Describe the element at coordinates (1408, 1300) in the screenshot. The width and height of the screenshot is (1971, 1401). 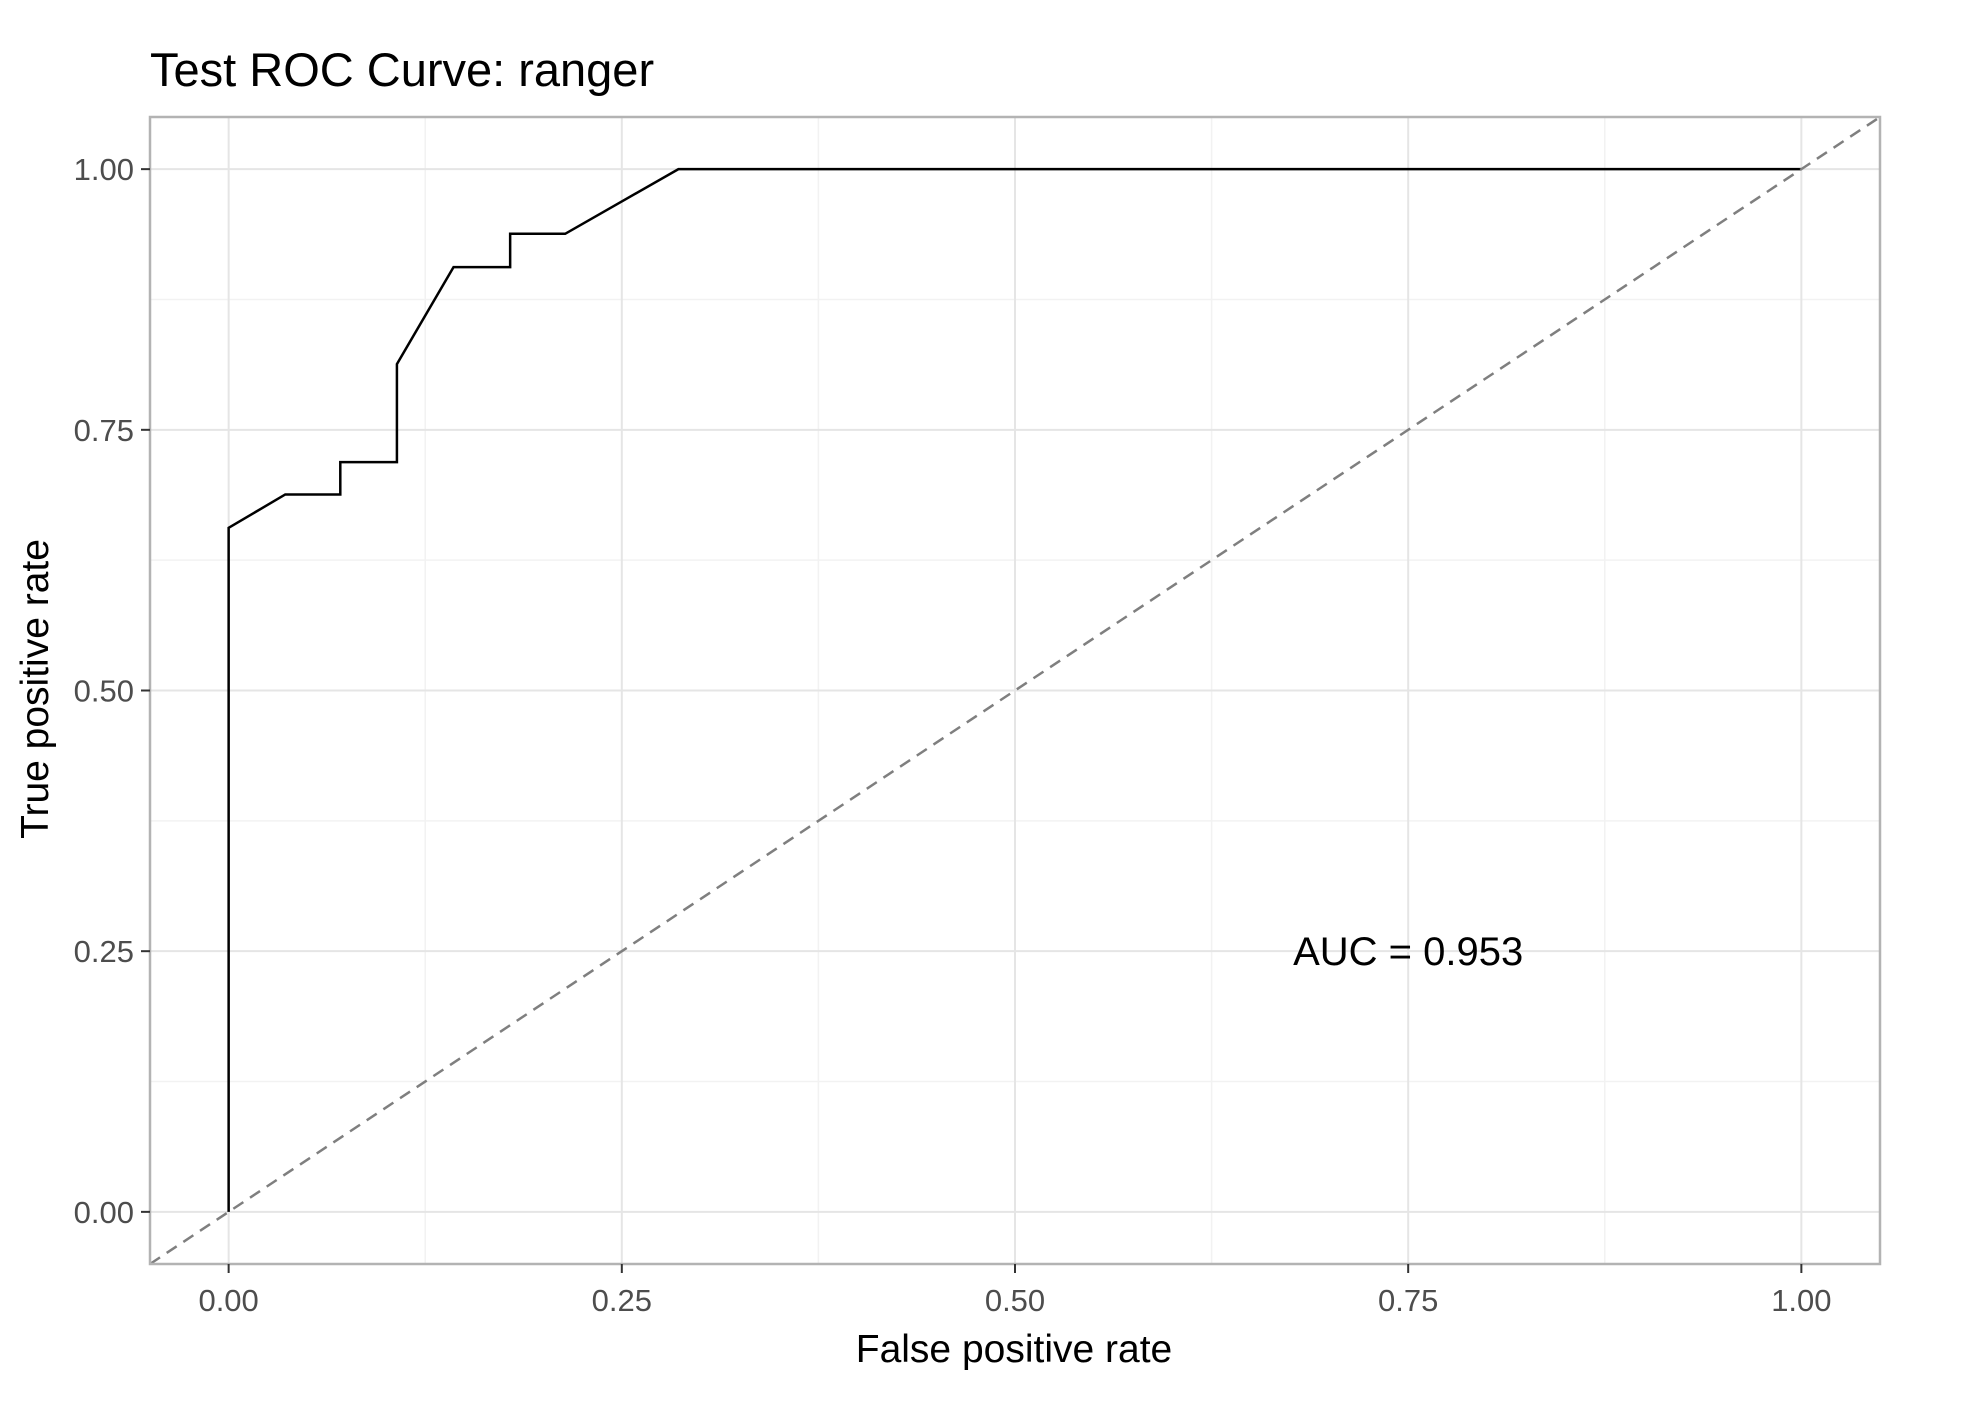
I see `x-tick-label: 0.75` at that location.